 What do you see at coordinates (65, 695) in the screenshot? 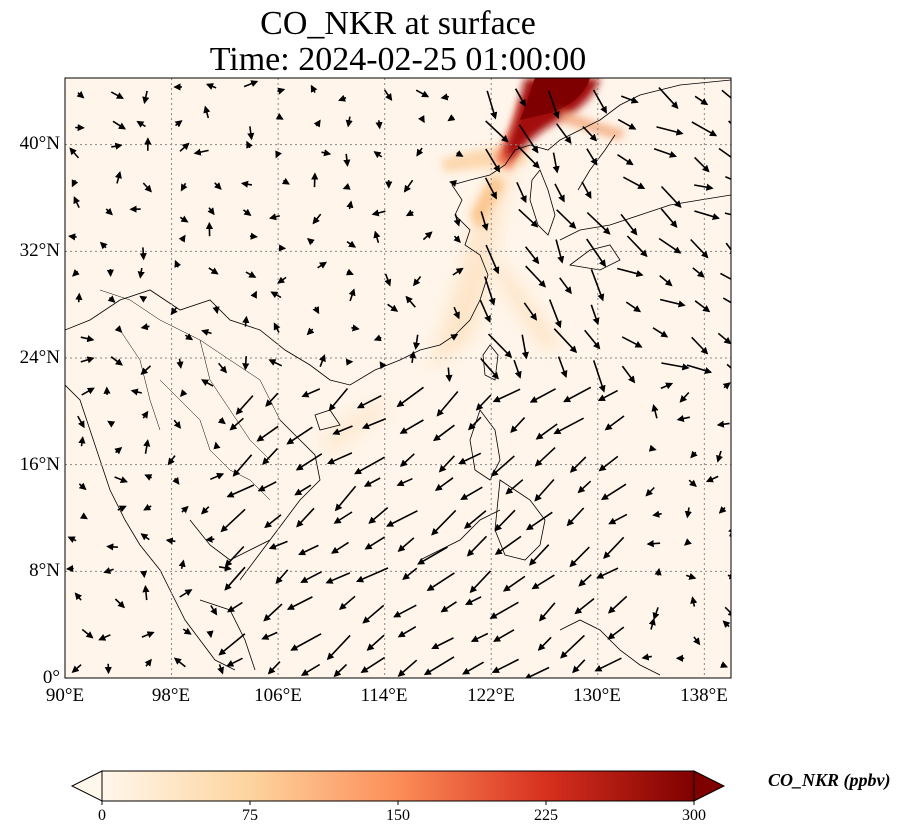
I see `lon-tick-label: 90°E` at bounding box center [65, 695].